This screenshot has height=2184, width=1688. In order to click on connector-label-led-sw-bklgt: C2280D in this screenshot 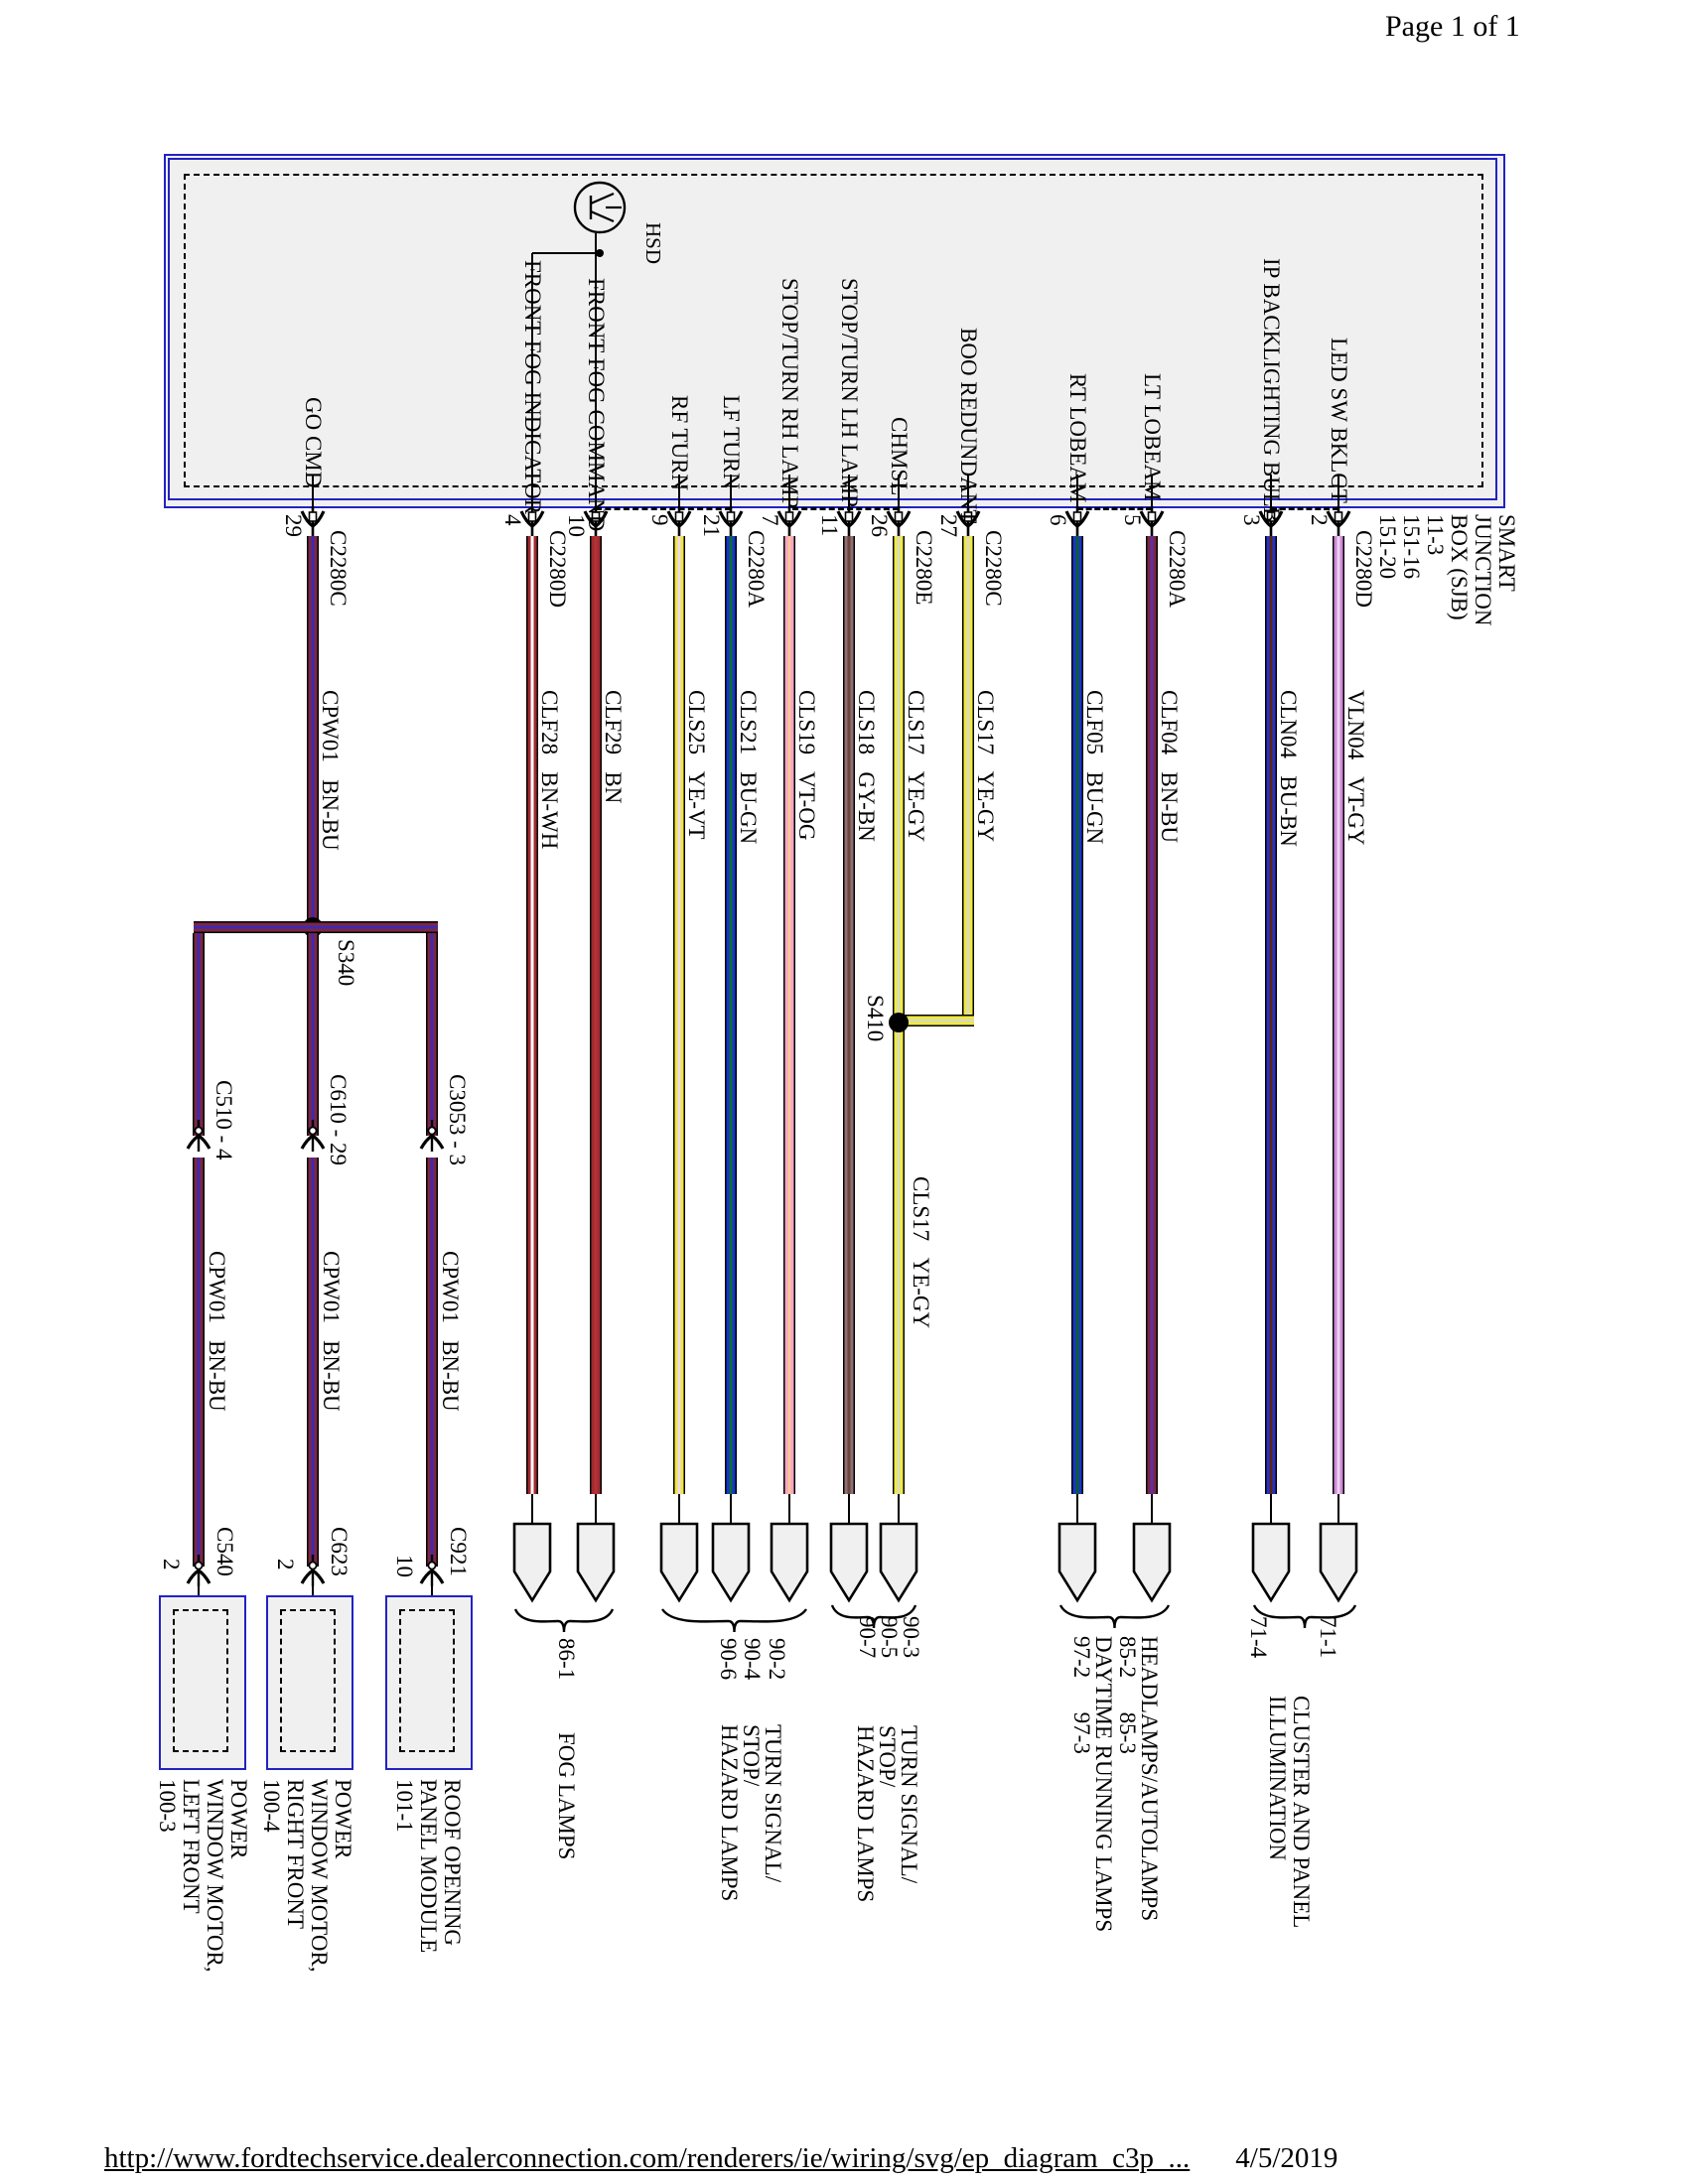, I will do `click(1363, 569)`.